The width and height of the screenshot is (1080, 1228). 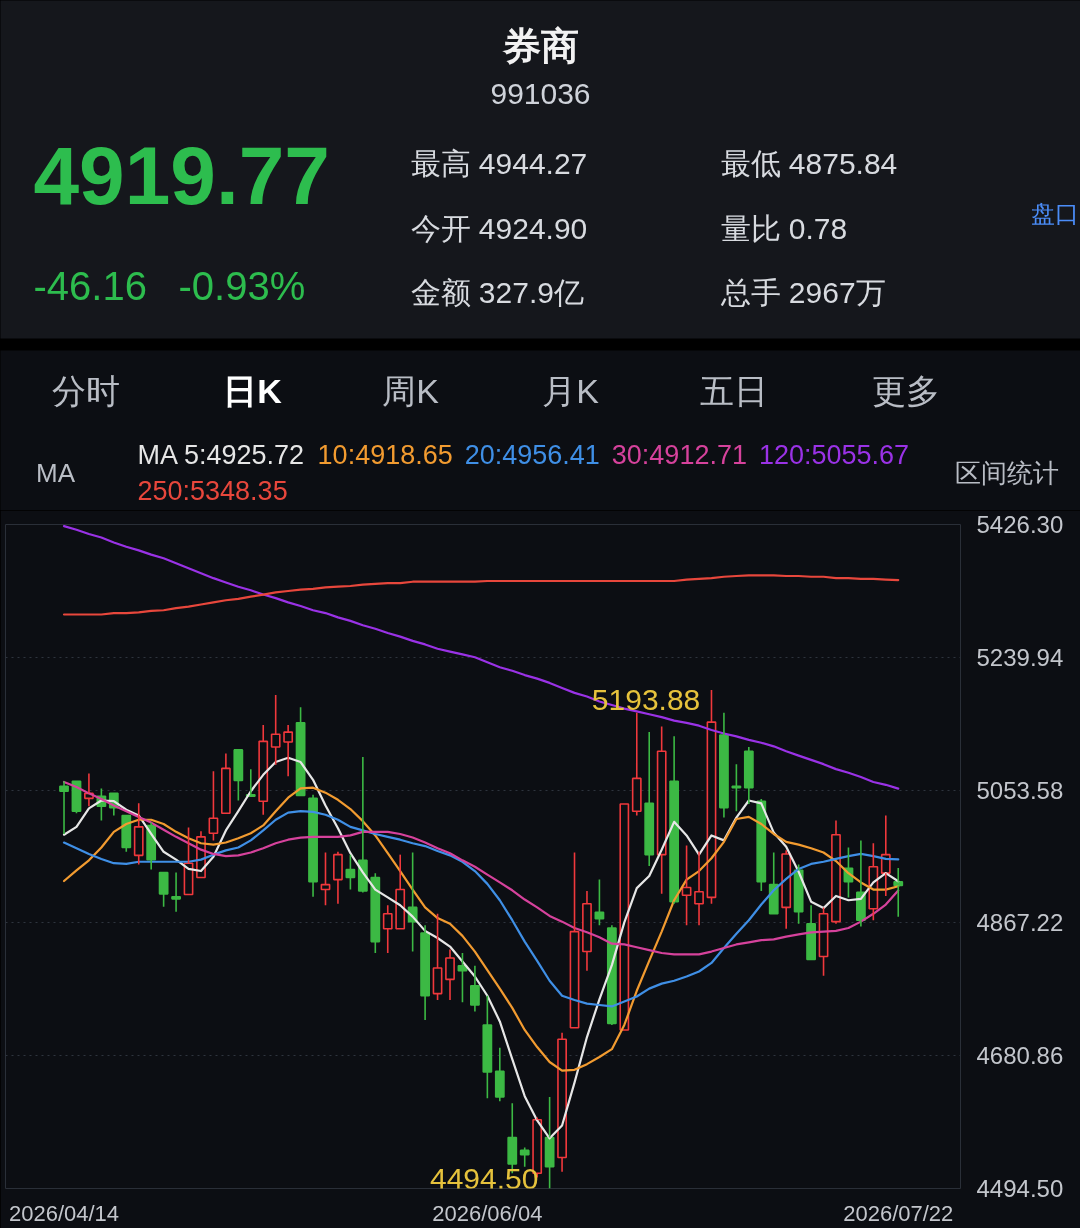 What do you see at coordinates (181, 175) in the screenshot?
I see `text: 4919.77` at bounding box center [181, 175].